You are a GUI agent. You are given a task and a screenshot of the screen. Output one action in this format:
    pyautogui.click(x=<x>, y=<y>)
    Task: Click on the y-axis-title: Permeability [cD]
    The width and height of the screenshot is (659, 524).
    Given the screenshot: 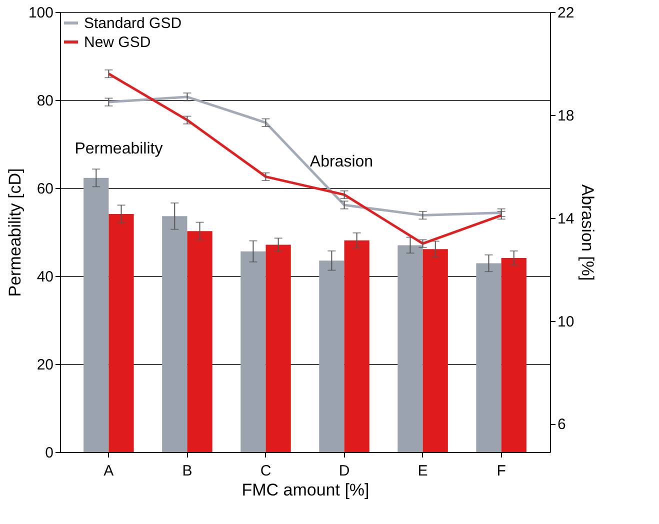 What is the action you would take?
    pyautogui.click(x=14, y=232)
    